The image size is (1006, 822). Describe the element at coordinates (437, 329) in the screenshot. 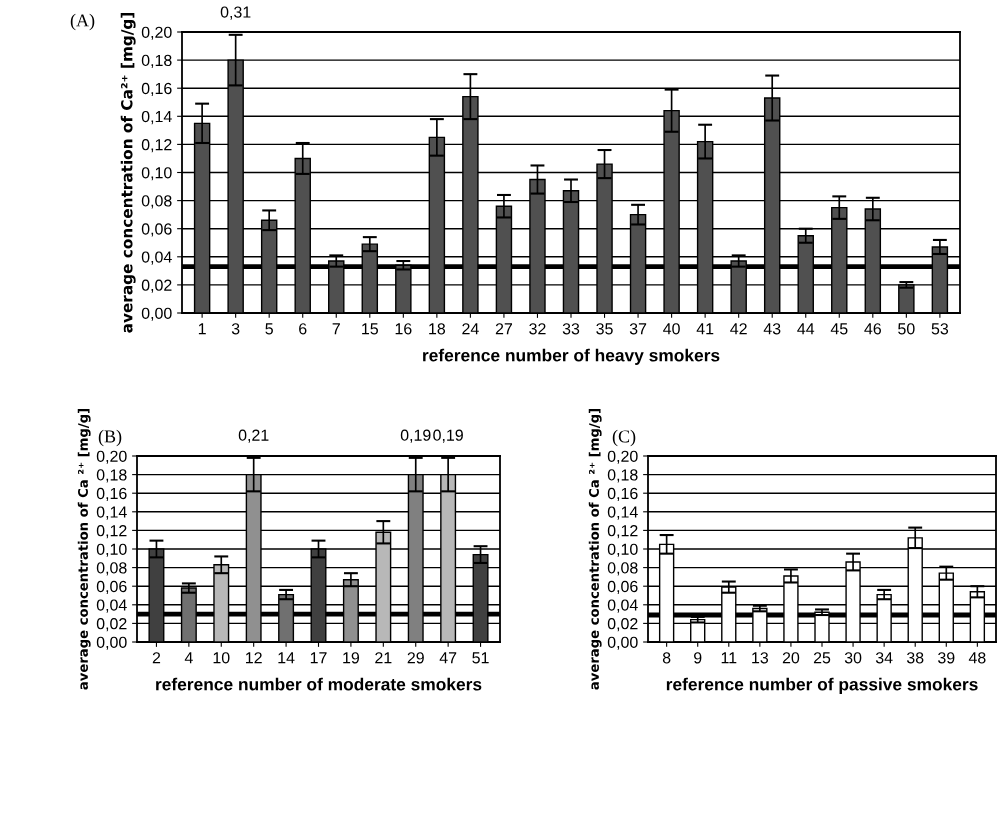

I see `x-tick-label: 18` at that location.